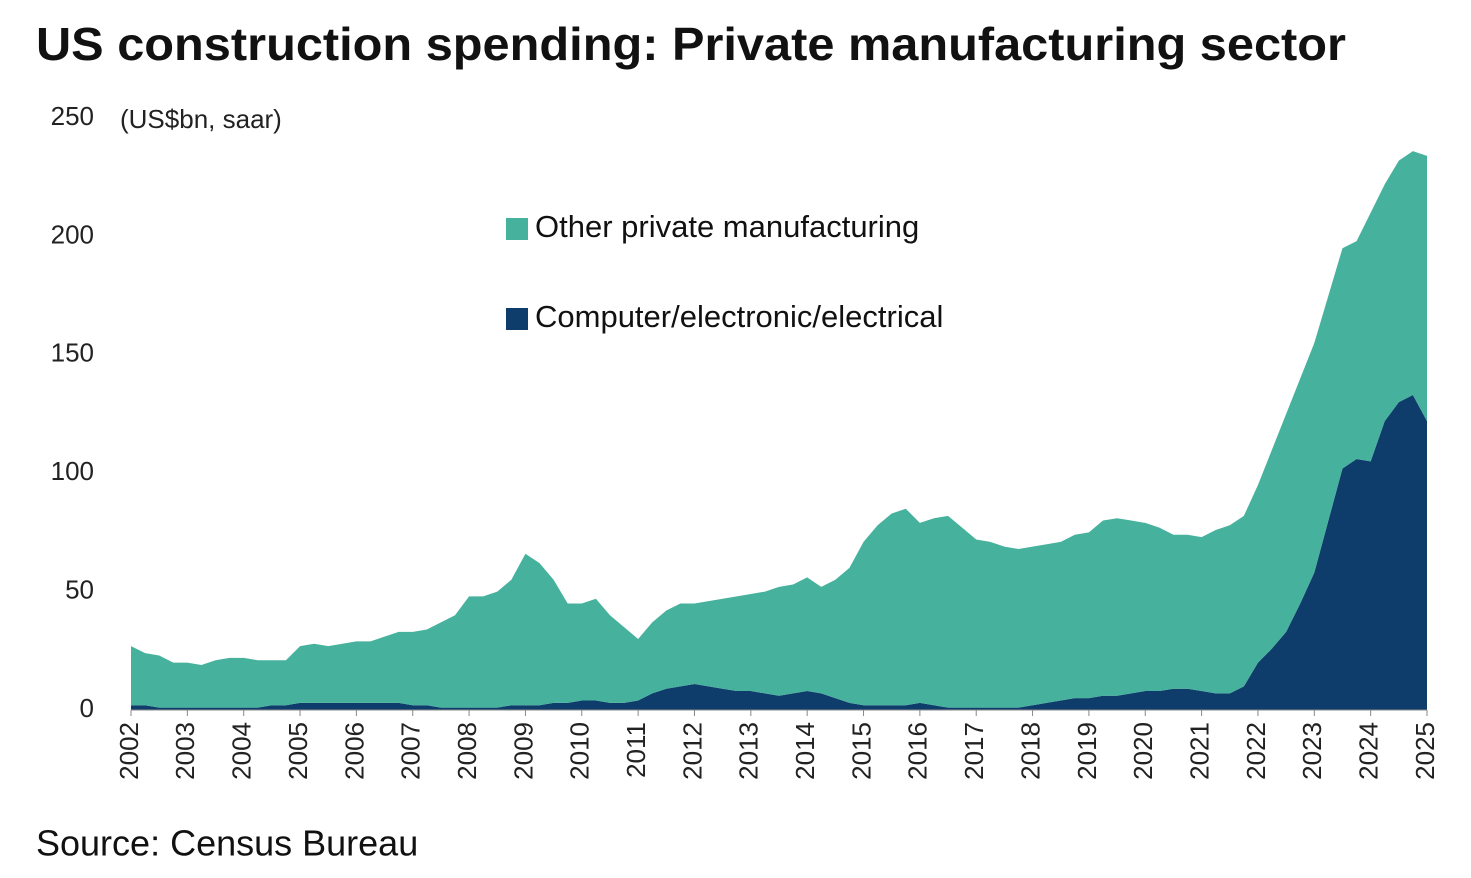 The image size is (1471, 878). What do you see at coordinates (727, 226) in the screenshot?
I see `legend-label: Other private manufacturing` at bounding box center [727, 226].